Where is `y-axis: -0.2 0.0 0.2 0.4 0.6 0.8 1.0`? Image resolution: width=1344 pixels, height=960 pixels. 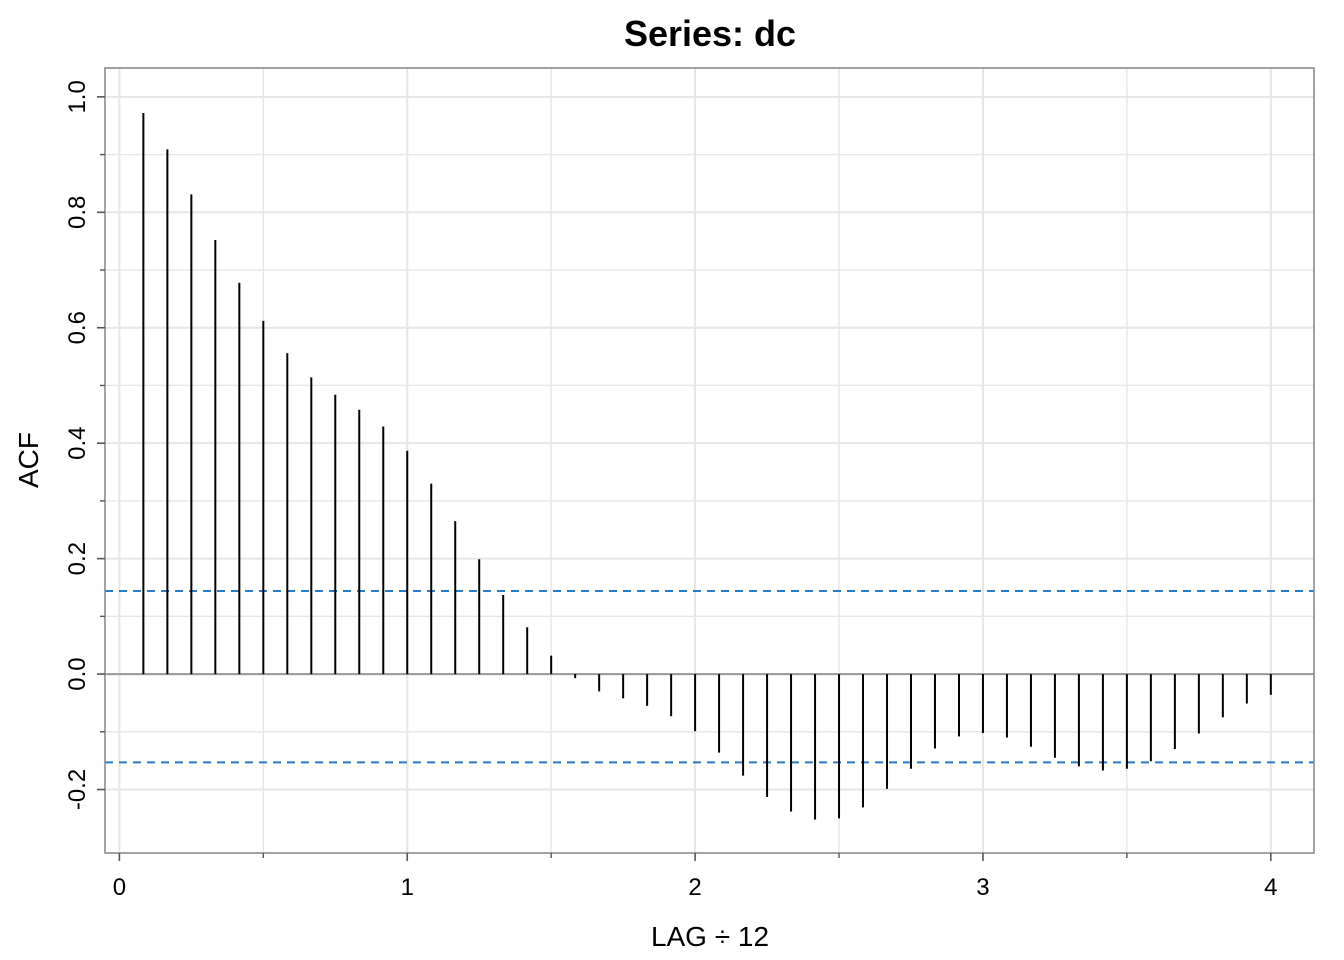 y-axis: -0.2 0.0 0.2 0.4 0.6 0.8 1.0 is located at coordinates (84, 445).